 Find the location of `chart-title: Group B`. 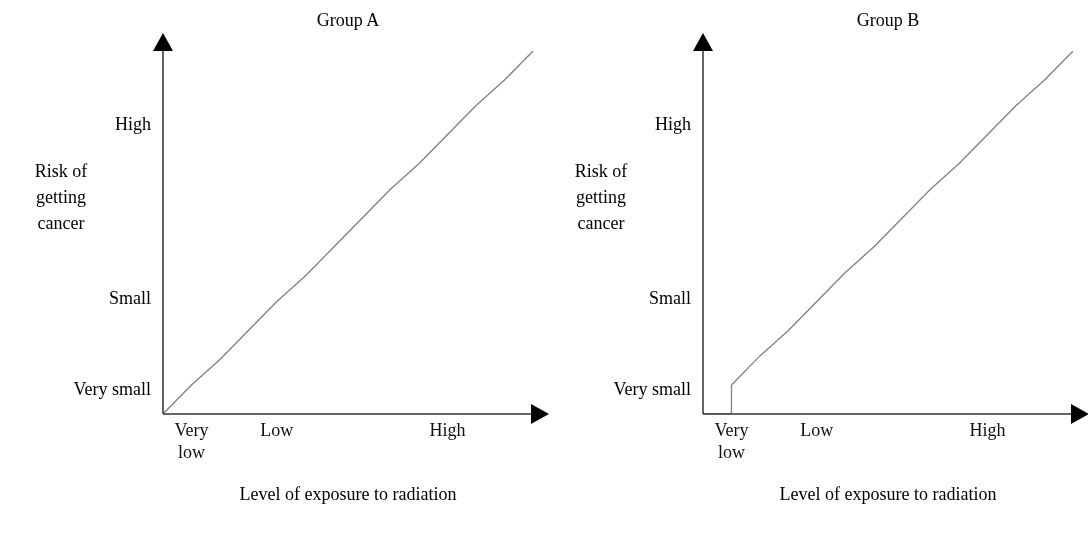

chart-title: Group B is located at coordinates (888, 20).